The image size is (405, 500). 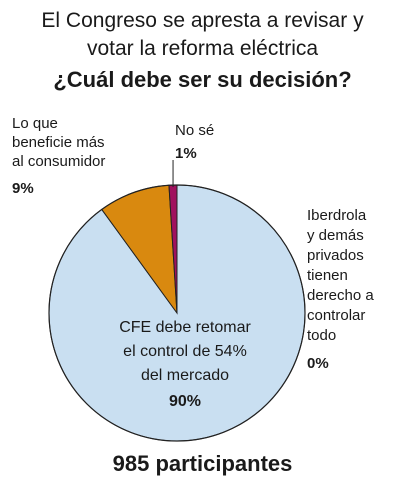 I want to click on privados-value-label: 0%, so click(x=318, y=363).